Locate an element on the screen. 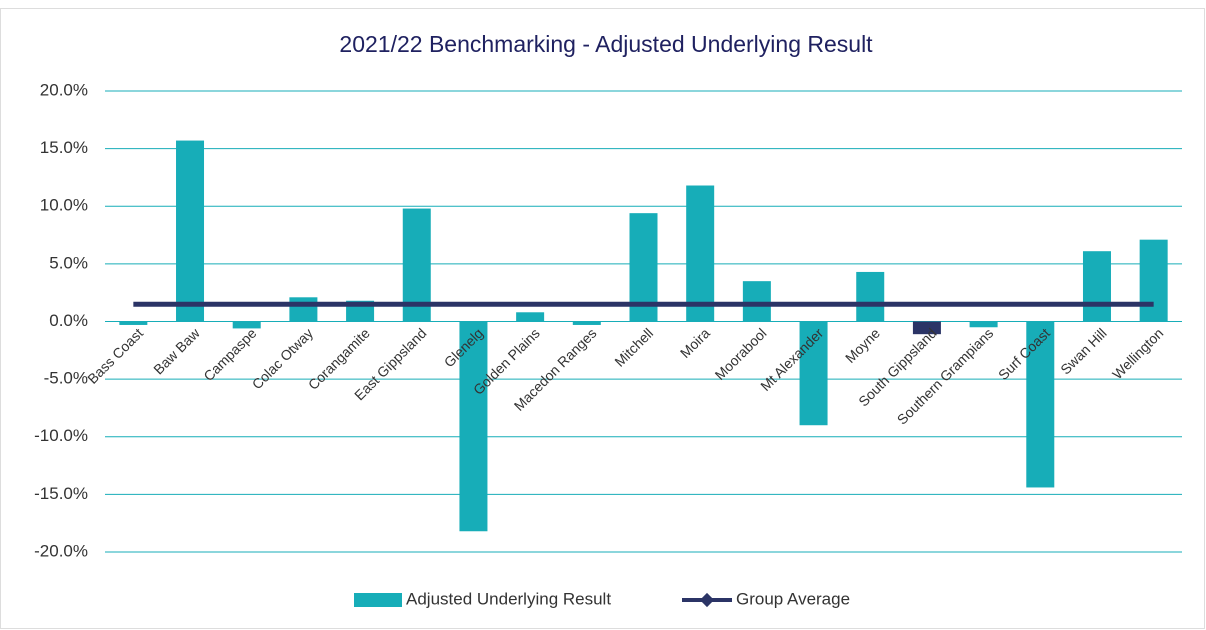 The height and width of the screenshot is (630, 1206). y-tick-label: 10.0% is located at coordinates (64, 205).